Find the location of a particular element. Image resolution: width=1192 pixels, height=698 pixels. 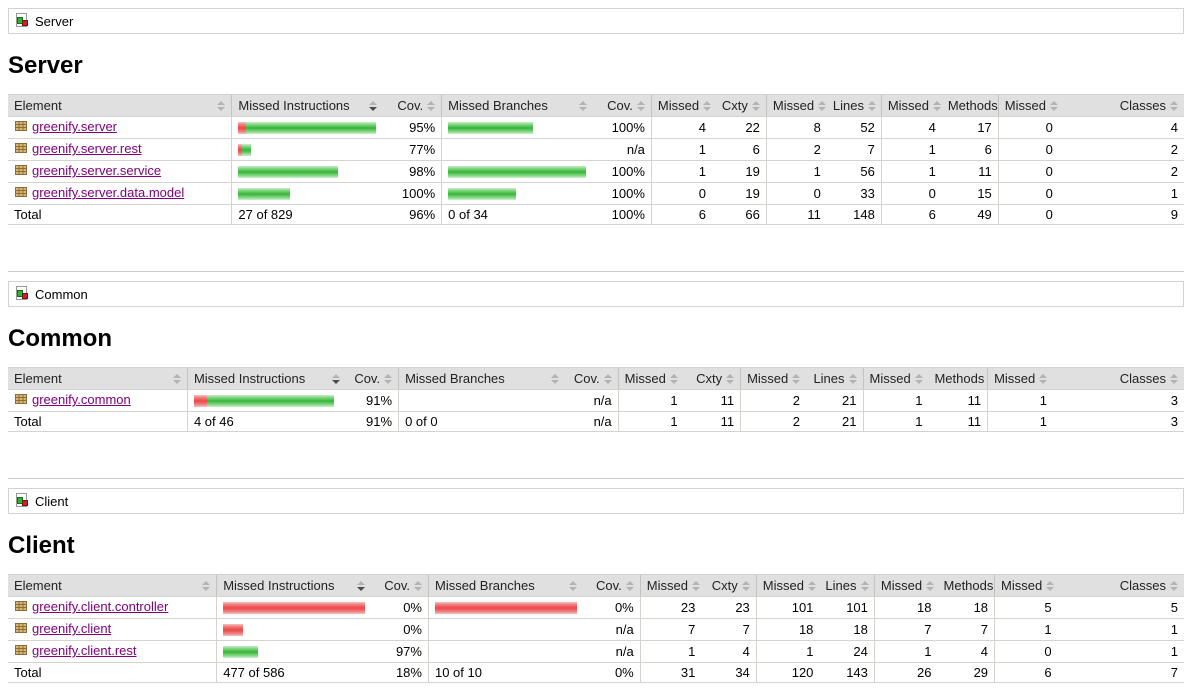

package-link: greenify.client is located at coordinates (72, 628).